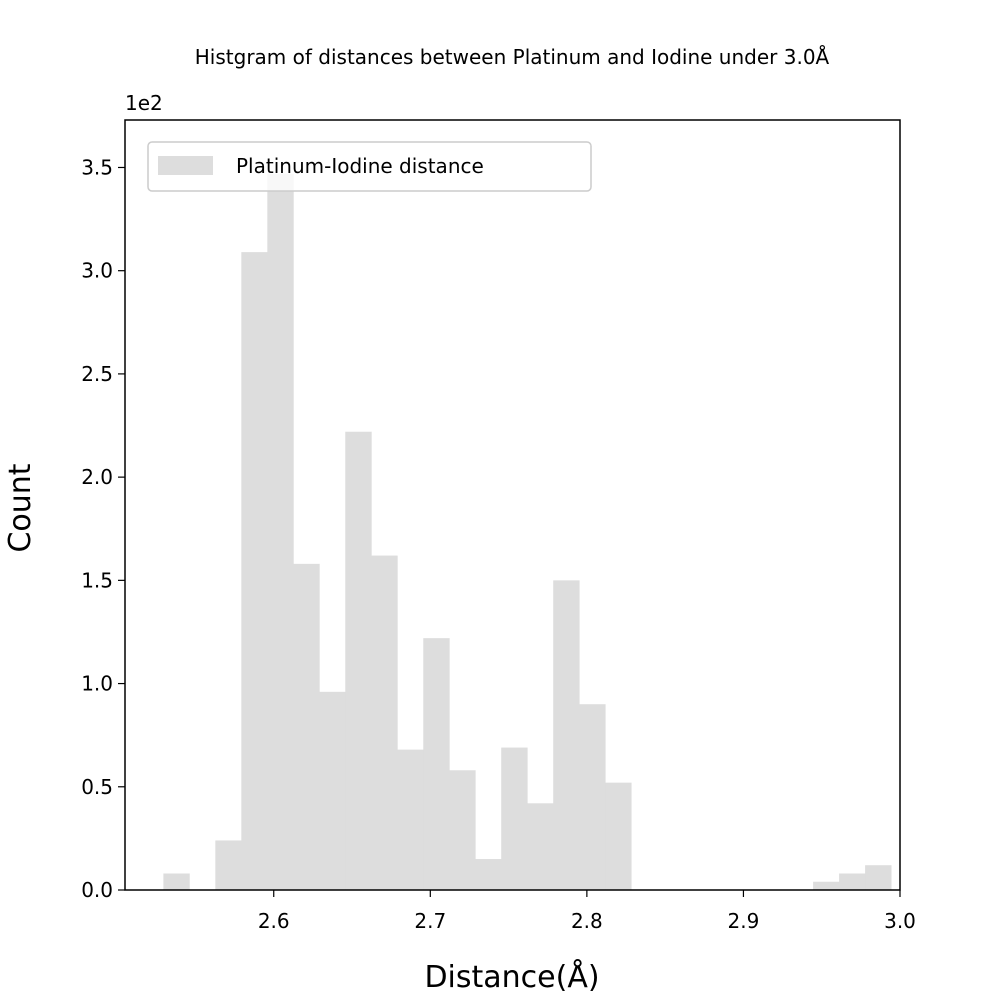 The width and height of the screenshot is (1000, 1000). I want to click on y-tick-label: 2.0, so click(97, 477).